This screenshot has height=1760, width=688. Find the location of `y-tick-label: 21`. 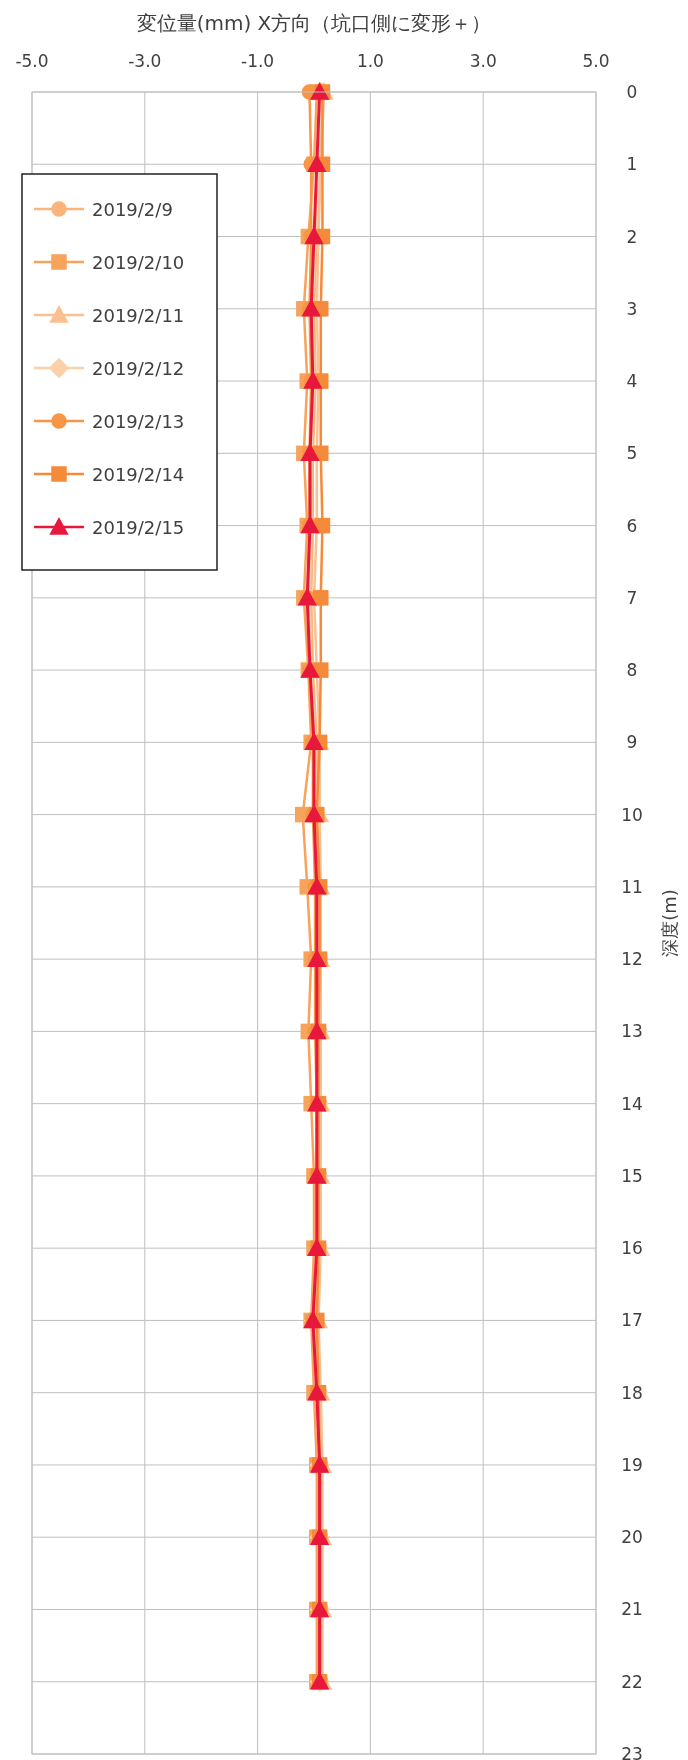

y-tick-label: 21 is located at coordinates (632, 1609).